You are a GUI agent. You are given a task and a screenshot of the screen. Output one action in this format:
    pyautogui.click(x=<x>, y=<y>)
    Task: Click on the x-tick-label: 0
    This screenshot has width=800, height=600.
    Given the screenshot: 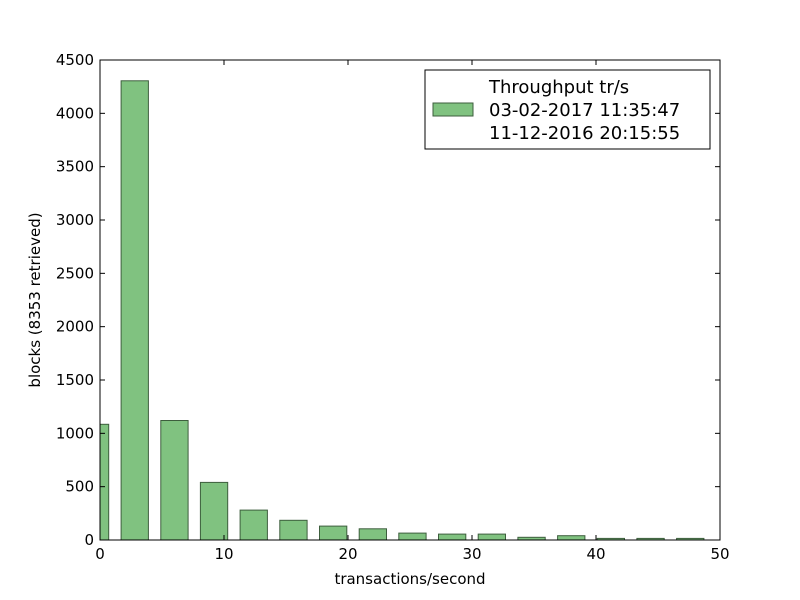 What is the action you would take?
    pyautogui.click(x=100, y=554)
    